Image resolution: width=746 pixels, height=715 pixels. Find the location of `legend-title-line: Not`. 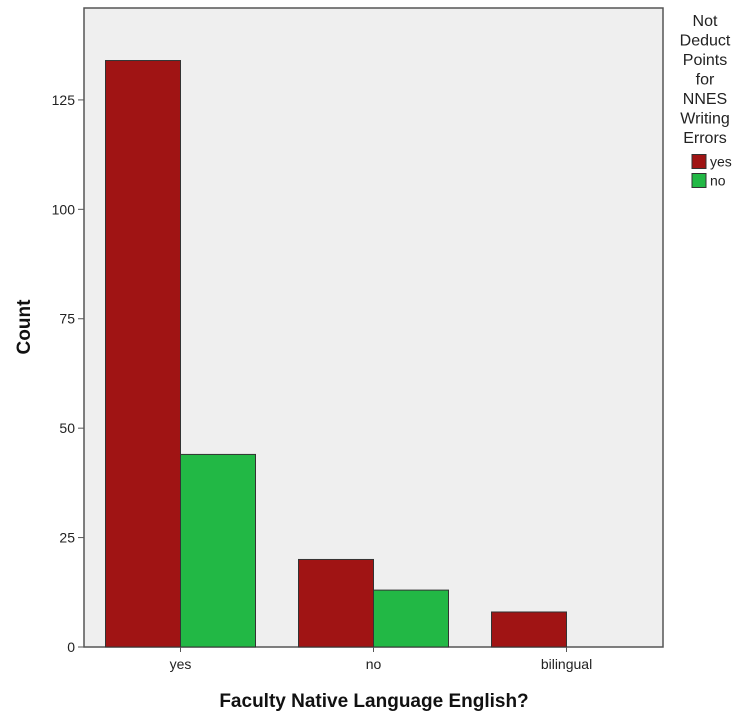

legend-title-line: Not is located at coordinates (705, 21).